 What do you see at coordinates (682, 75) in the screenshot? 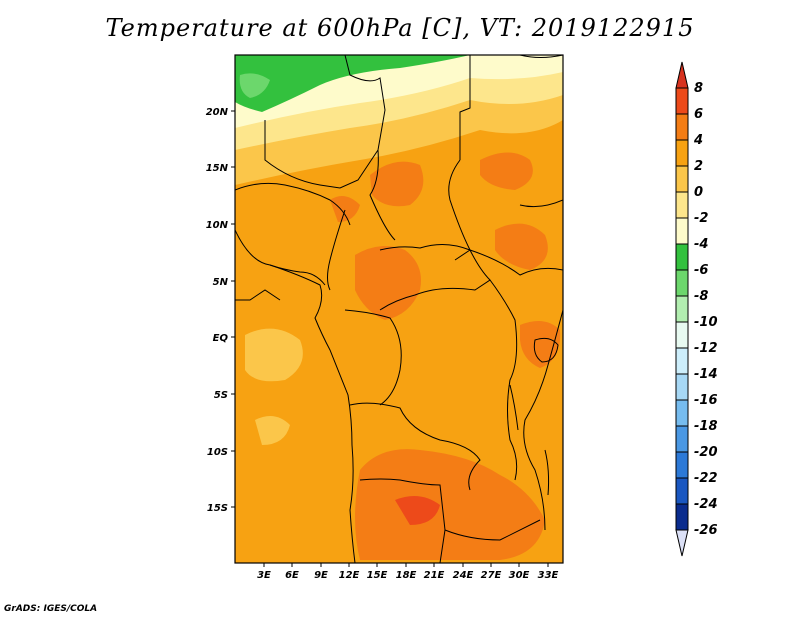
I see `colorbar-max-arrow` at bounding box center [682, 75].